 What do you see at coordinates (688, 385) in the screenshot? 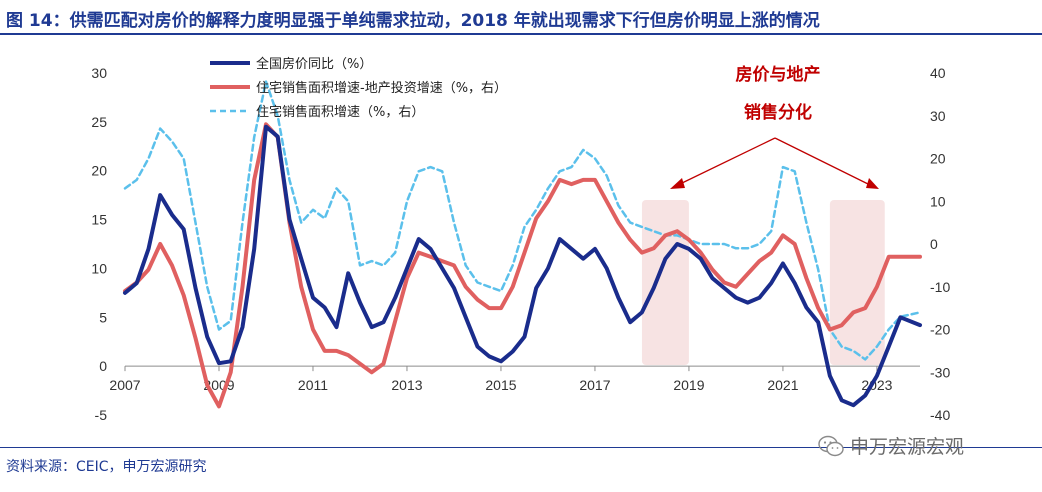
I see `x-tick-label: 2019` at bounding box center [688, 385].